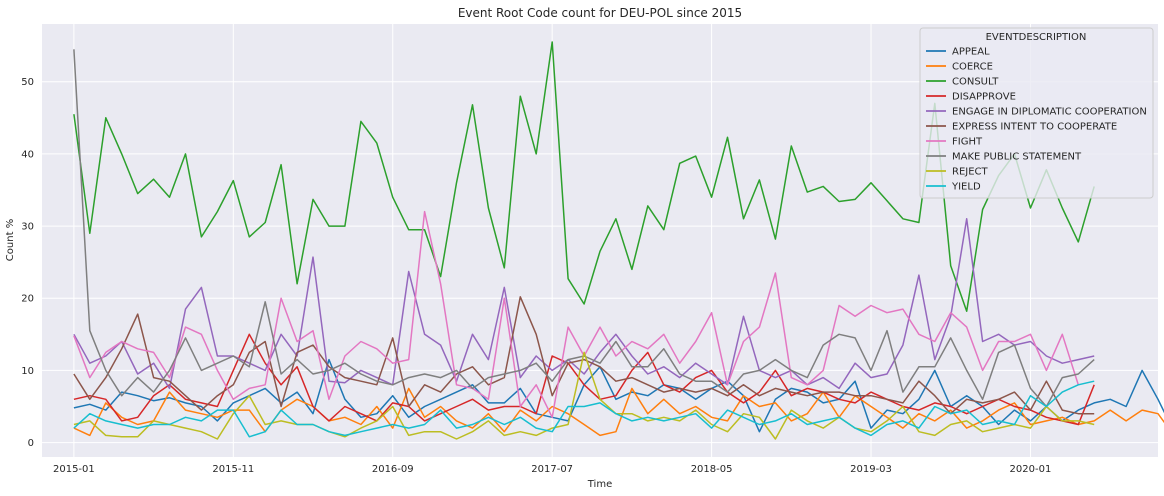  What do you see at coordinates (972, 67) in the screenshot?
I see `legend-label: COERCE` at bounding box center [972, 67].